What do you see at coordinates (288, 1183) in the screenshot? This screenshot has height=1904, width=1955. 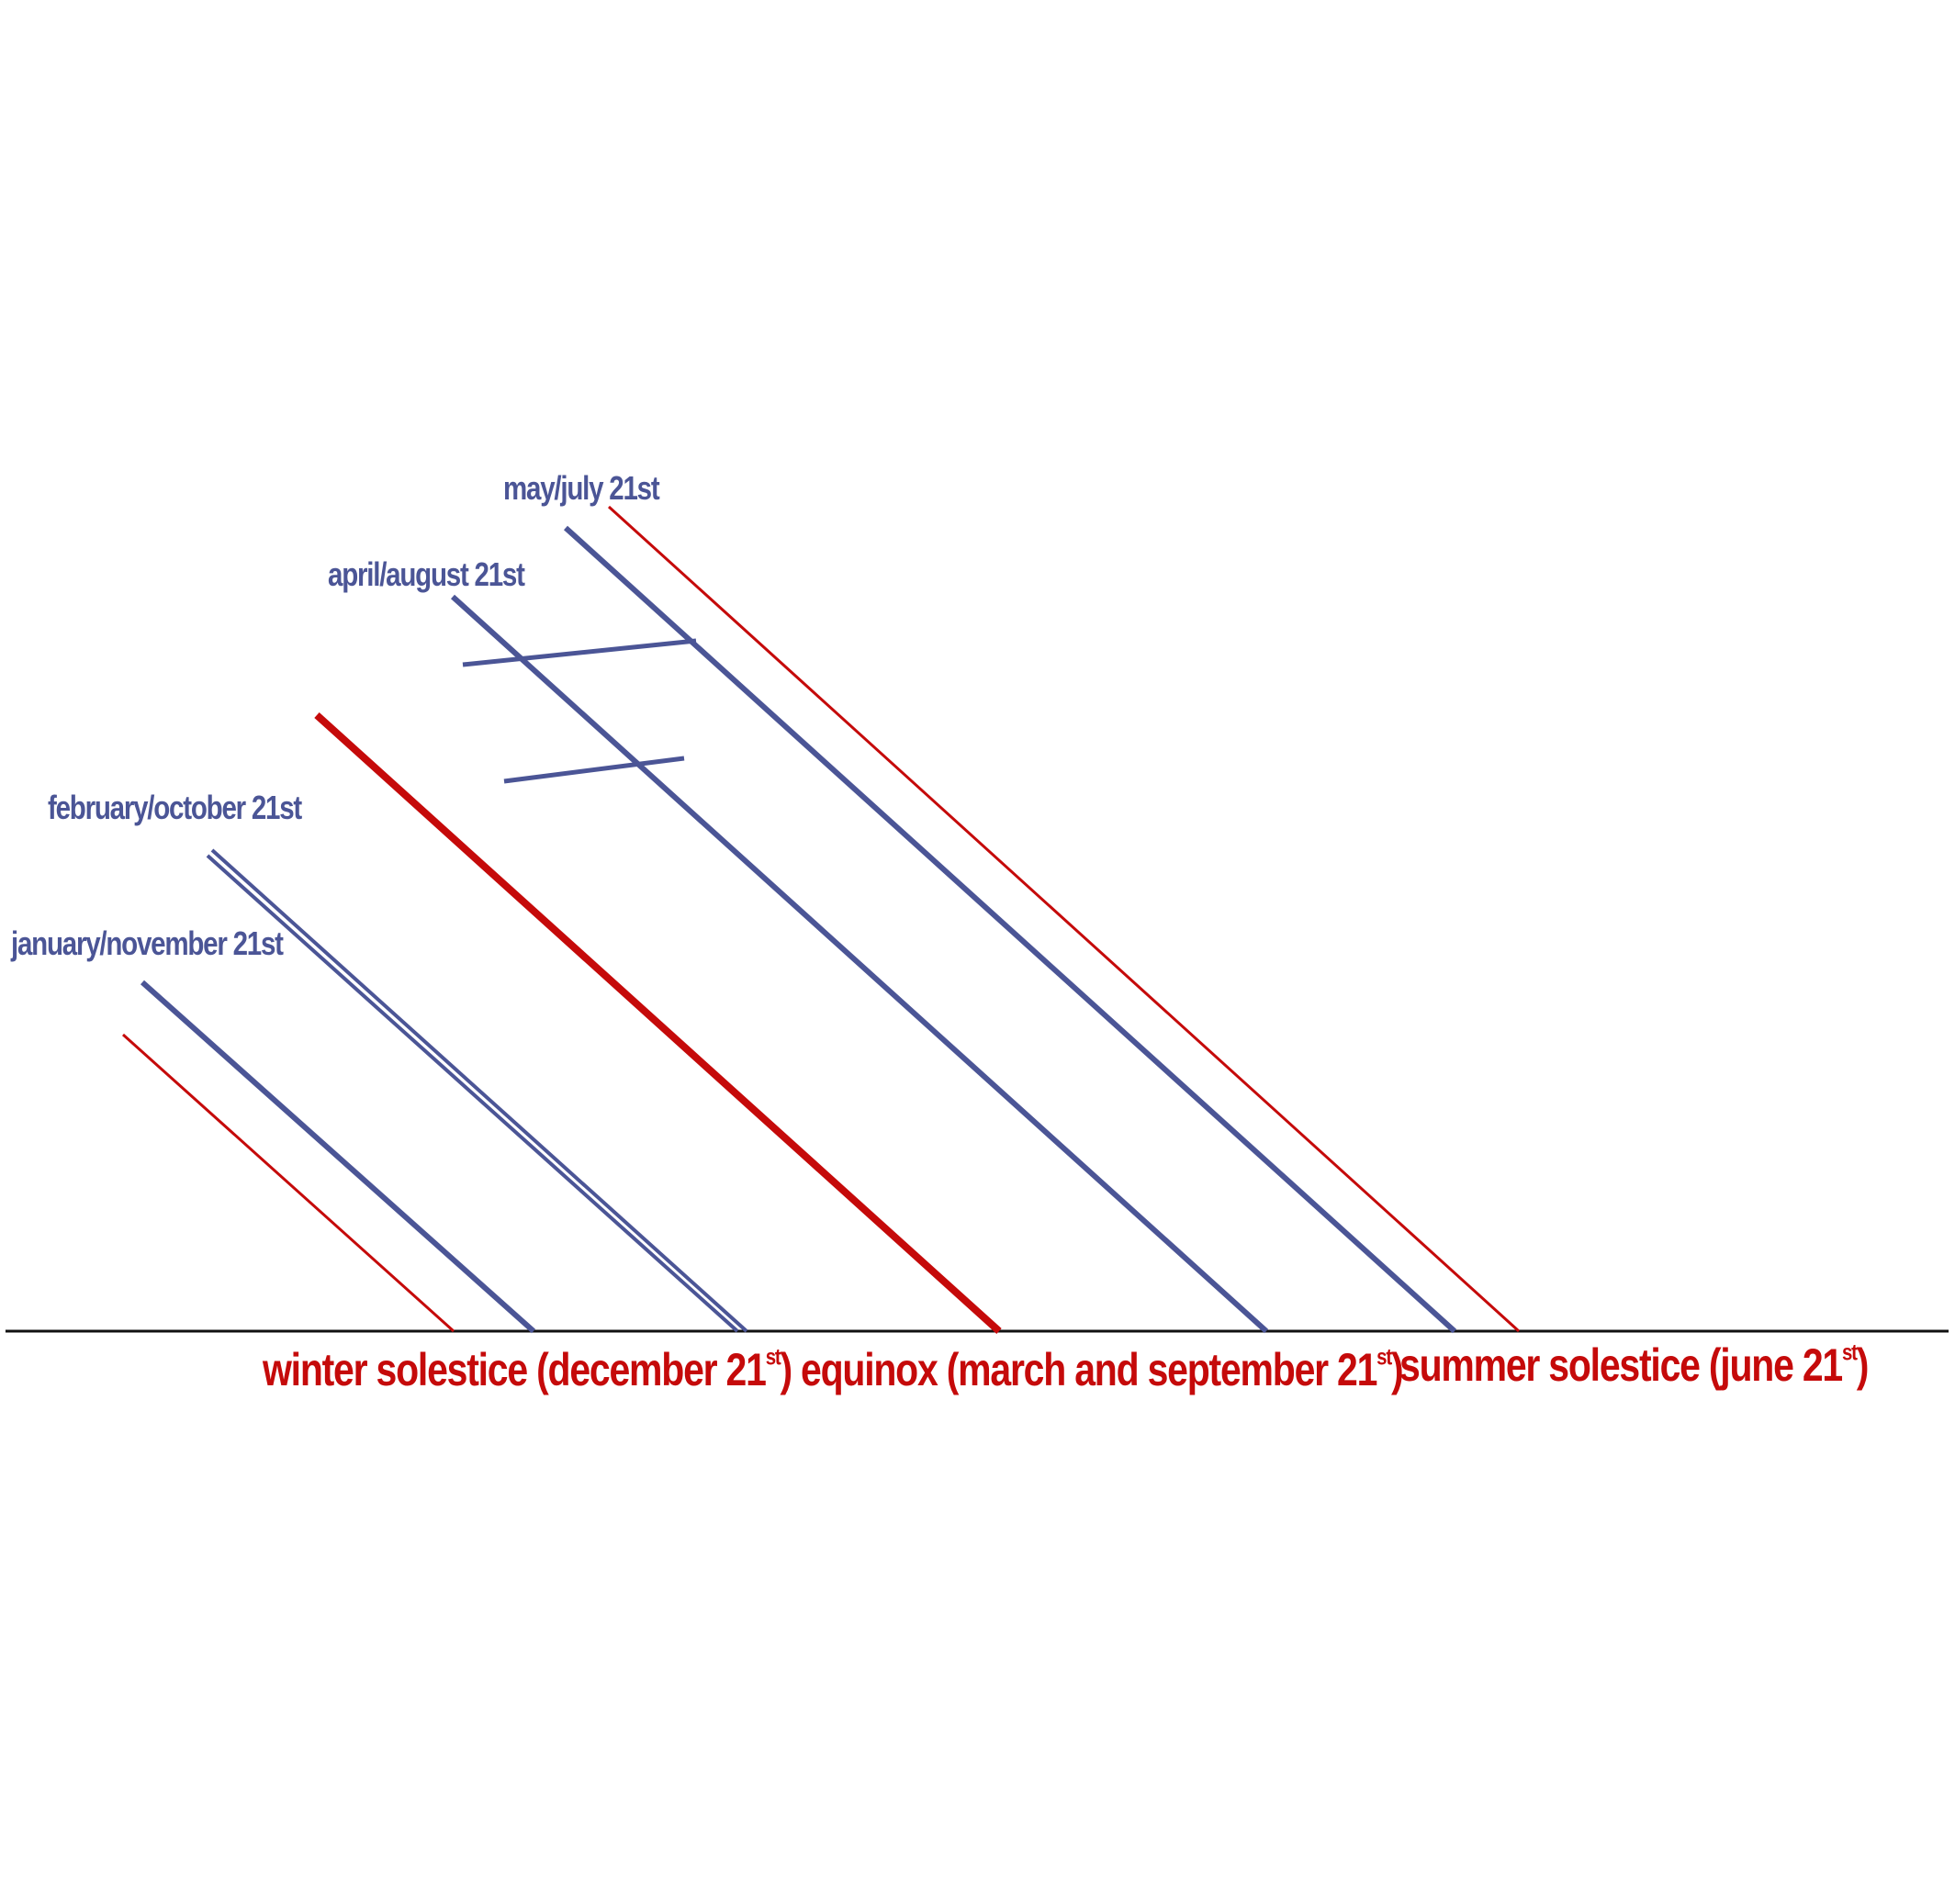 I see `winter-solstice-ray` at bounding box center [288, 1183].